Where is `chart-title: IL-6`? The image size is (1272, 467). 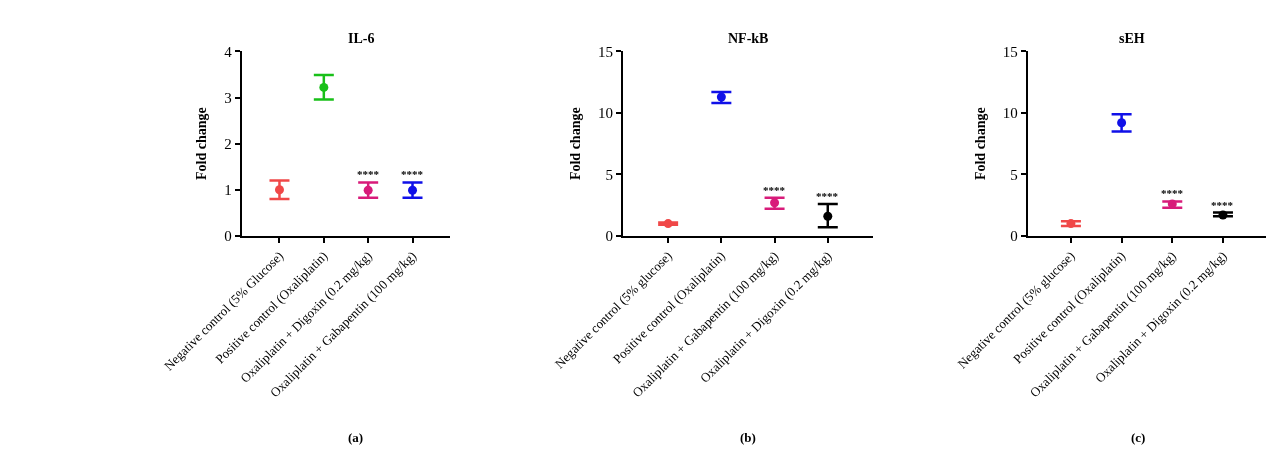 chart-title: IL-6 is located at coordinates (361, 38).